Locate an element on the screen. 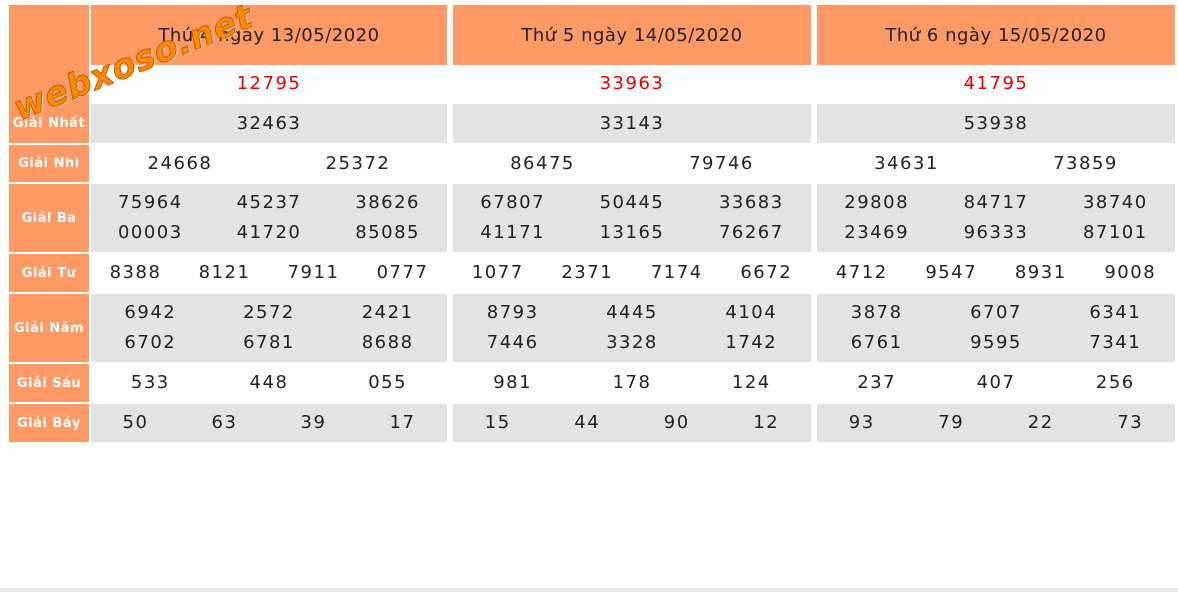  prize-number: 8688 is located at coordinates (387, 342).